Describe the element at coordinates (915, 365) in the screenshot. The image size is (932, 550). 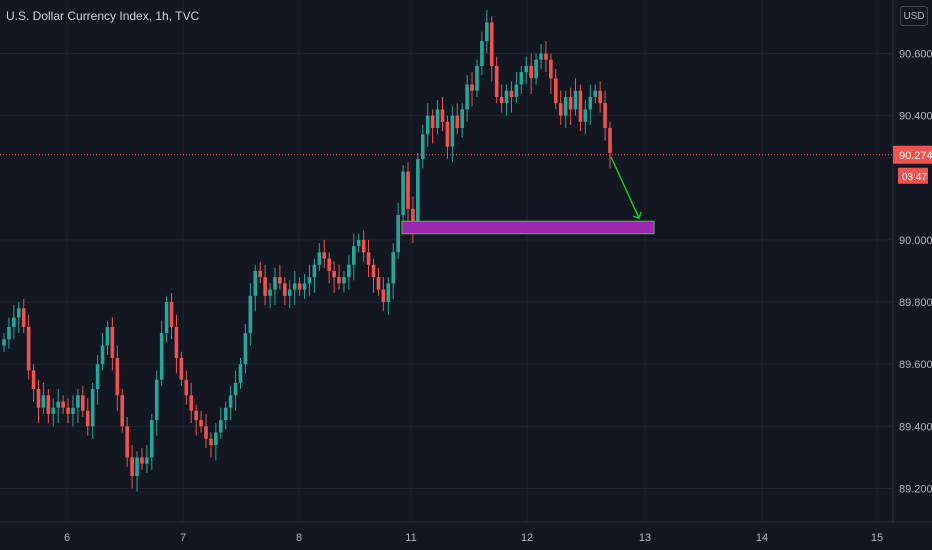
I see `y-tick-label: 89.600` at that location.